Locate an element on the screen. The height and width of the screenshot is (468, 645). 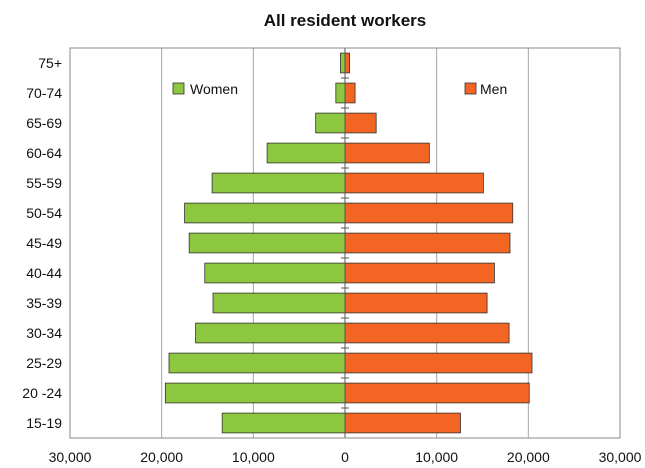
legend-swatch-men is located at coordinates (470, 88).